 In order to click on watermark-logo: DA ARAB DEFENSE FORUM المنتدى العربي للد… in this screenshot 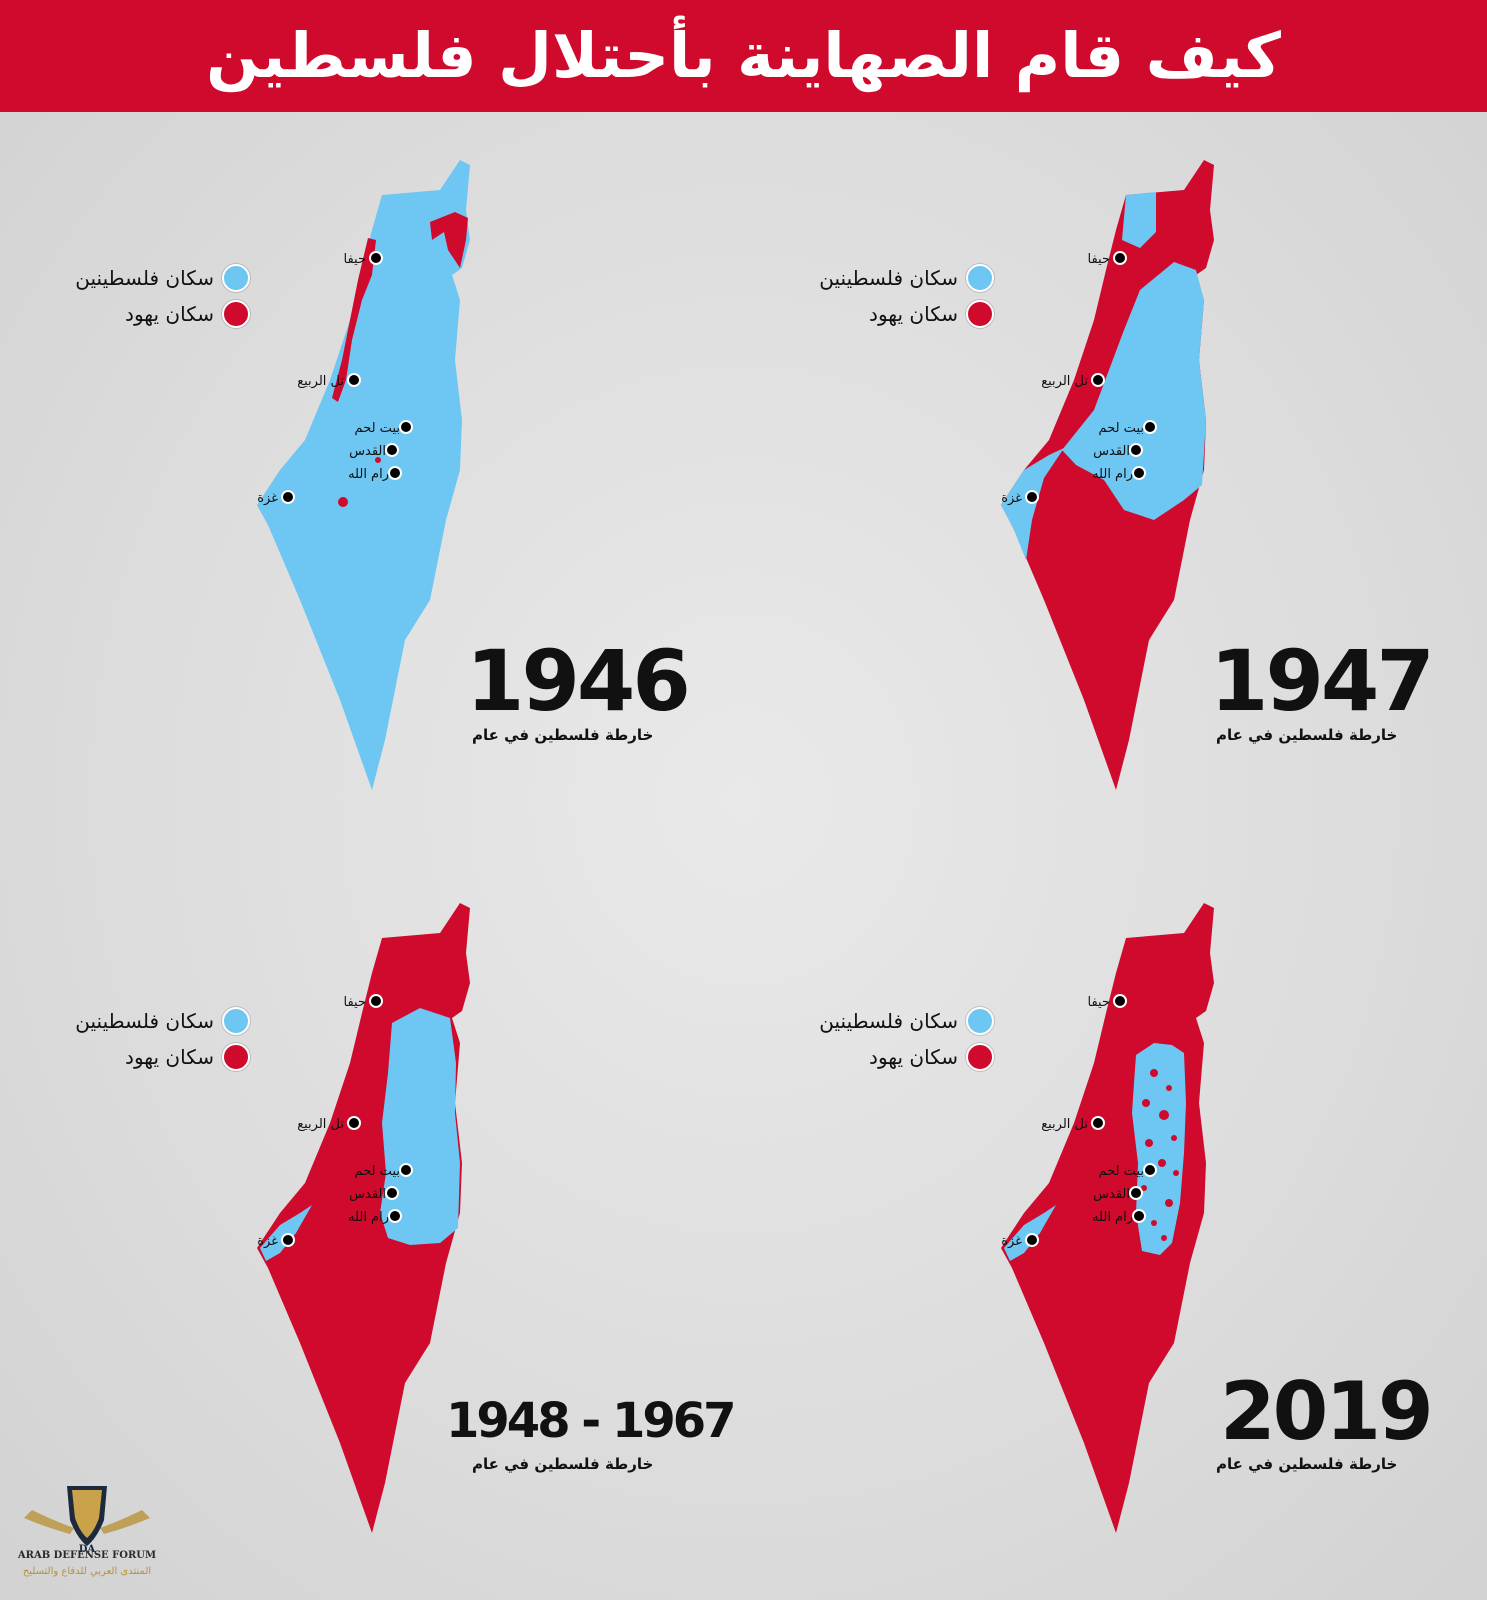, I will do `click(87, 1537)`.